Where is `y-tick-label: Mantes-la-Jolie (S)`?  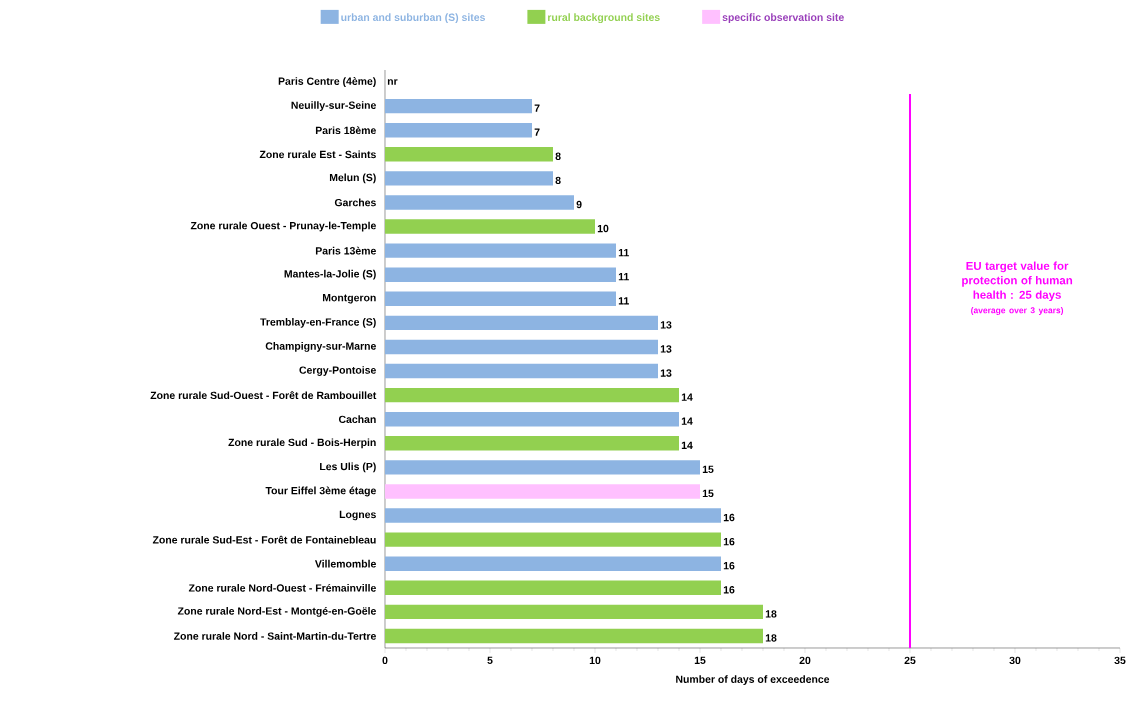
y-tick-label: Mantes-la-Jolie (S) is located at coordinates (330, 274).